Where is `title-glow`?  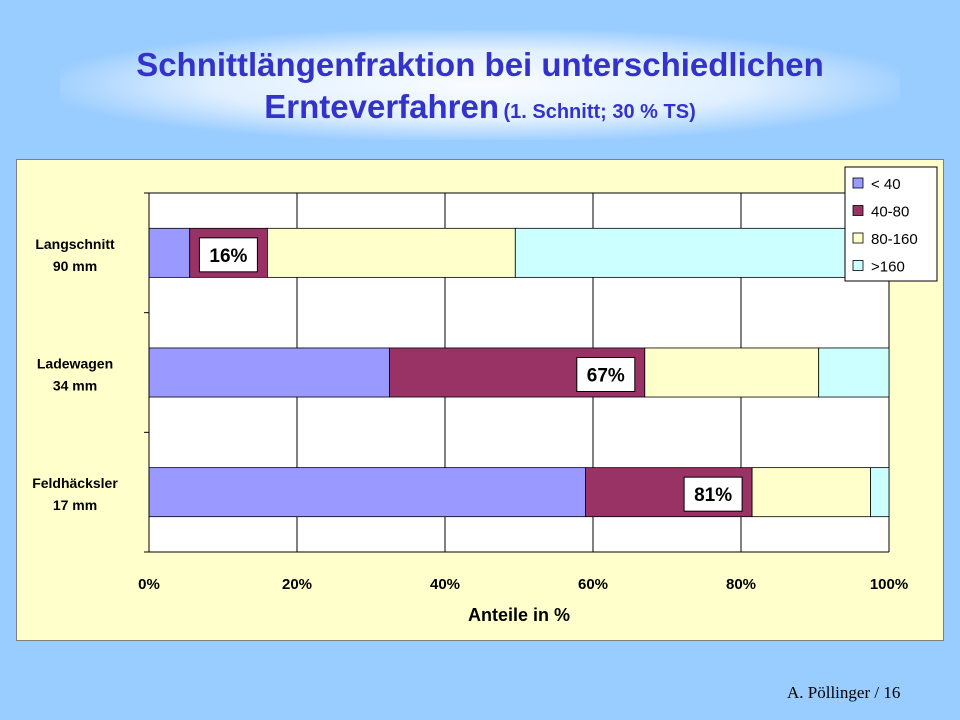
title-glow is located at coordinates (480, 85).